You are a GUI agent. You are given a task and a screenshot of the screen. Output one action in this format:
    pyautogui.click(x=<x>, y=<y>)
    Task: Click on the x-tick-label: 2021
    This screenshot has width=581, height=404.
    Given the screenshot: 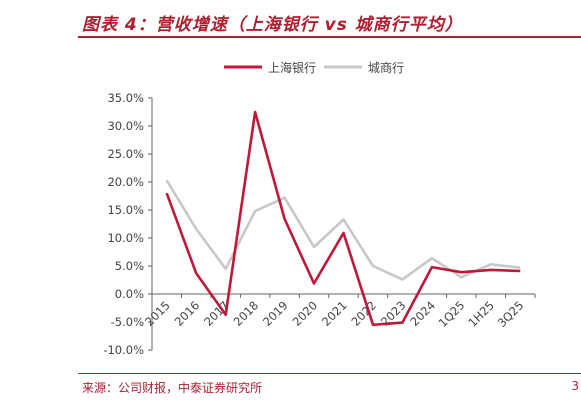 What is the action you would take?
    pyautogui.click(x=334, y=313)
    